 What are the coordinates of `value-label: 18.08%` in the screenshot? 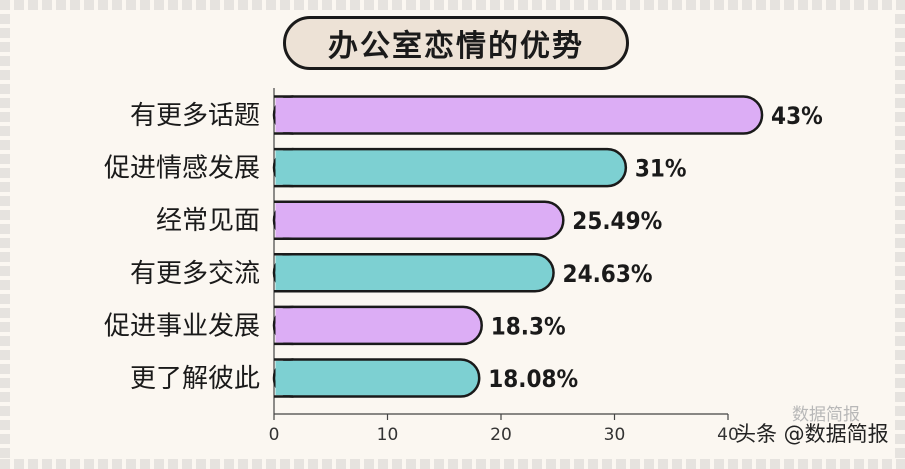 It's located at (533, 379).